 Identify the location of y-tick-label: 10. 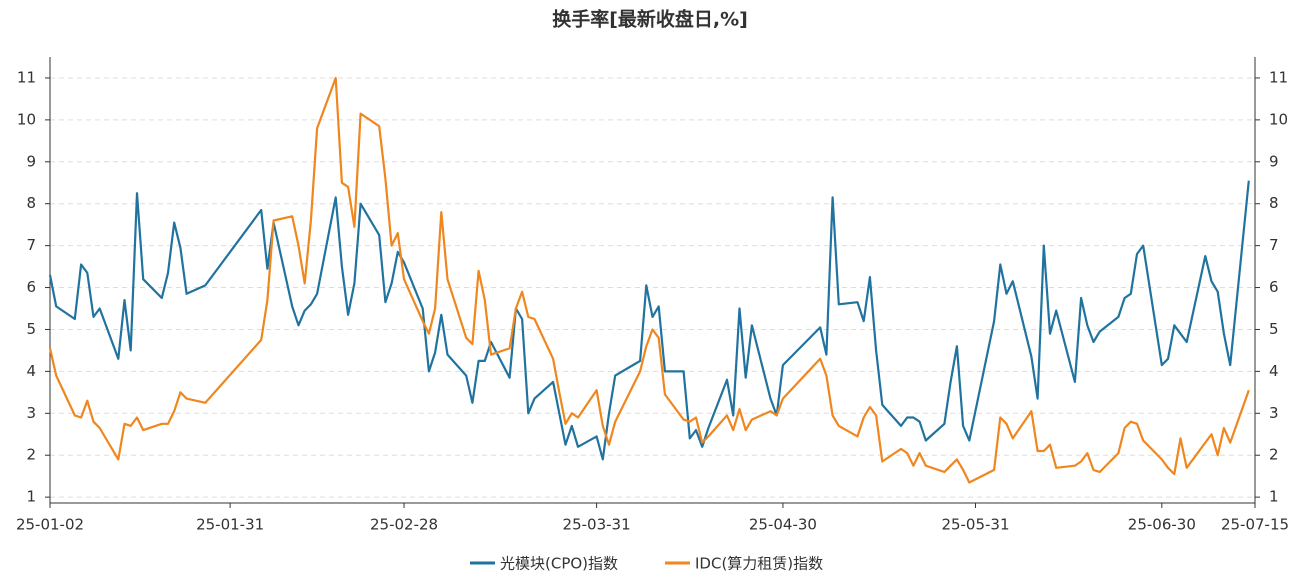
(26, 119).